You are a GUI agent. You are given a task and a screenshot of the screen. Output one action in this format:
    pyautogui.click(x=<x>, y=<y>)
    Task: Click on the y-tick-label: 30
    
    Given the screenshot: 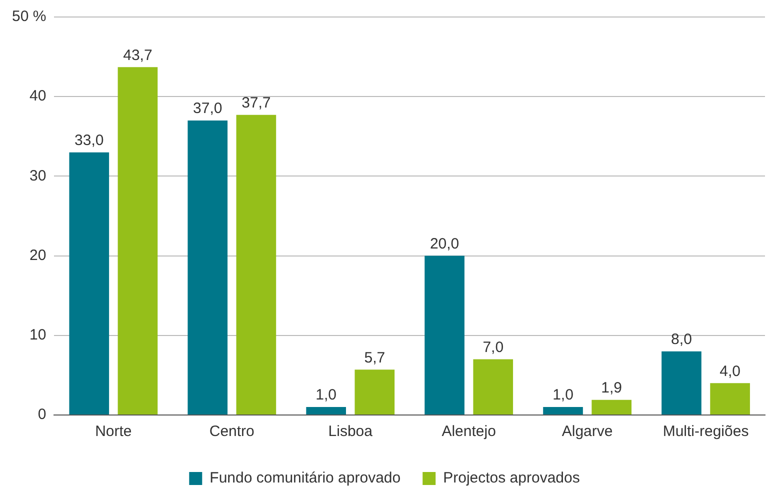 What is the action you would take?
    pyautogui.click(x=38, y=175)
    